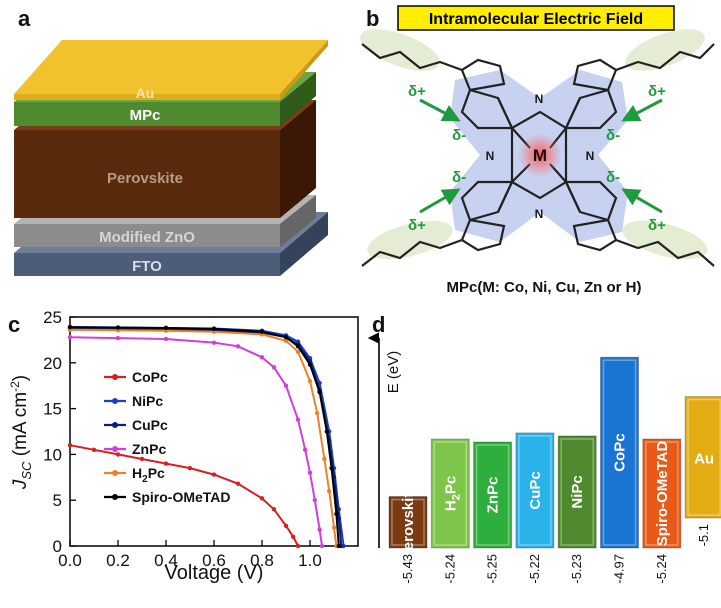 The width and height of the screenshot is (721, 608). Describe the element at coordinates (145, 93) in the screenshot. I see `layer-label-au: Au` at that location.